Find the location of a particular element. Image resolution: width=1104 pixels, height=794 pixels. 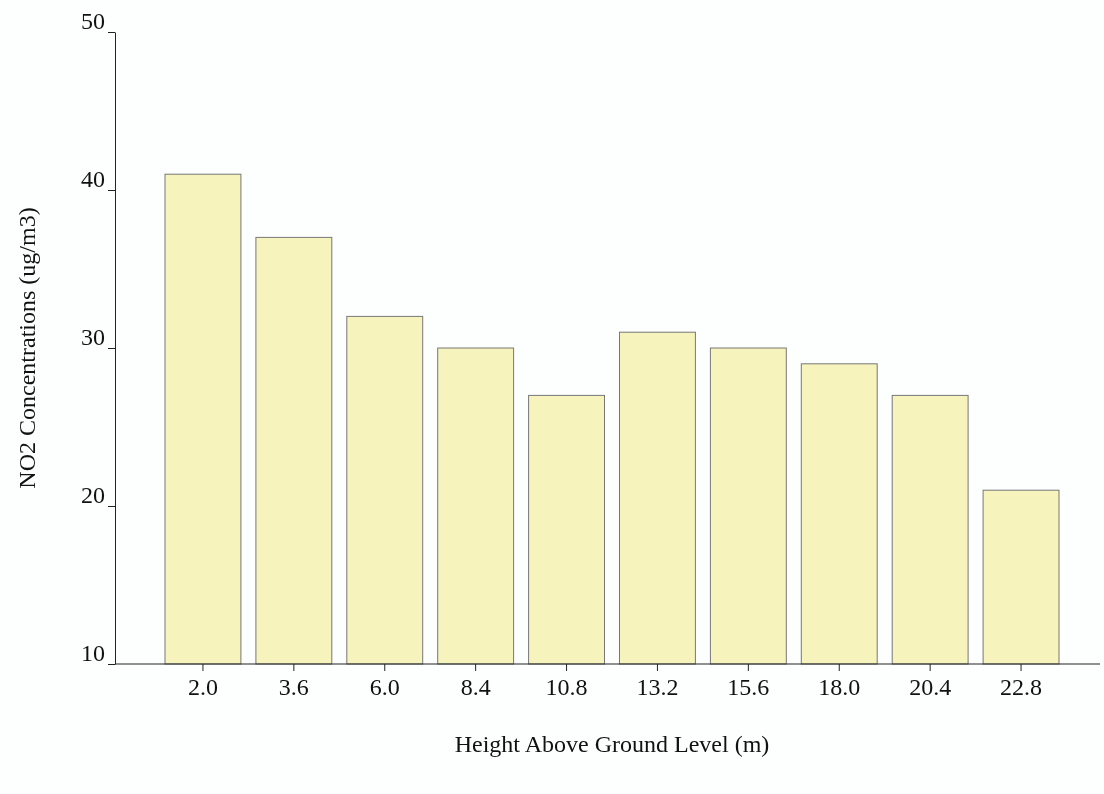

x-axis-title: Height Above Ground Level (m) is located at coordinates (612, 744).